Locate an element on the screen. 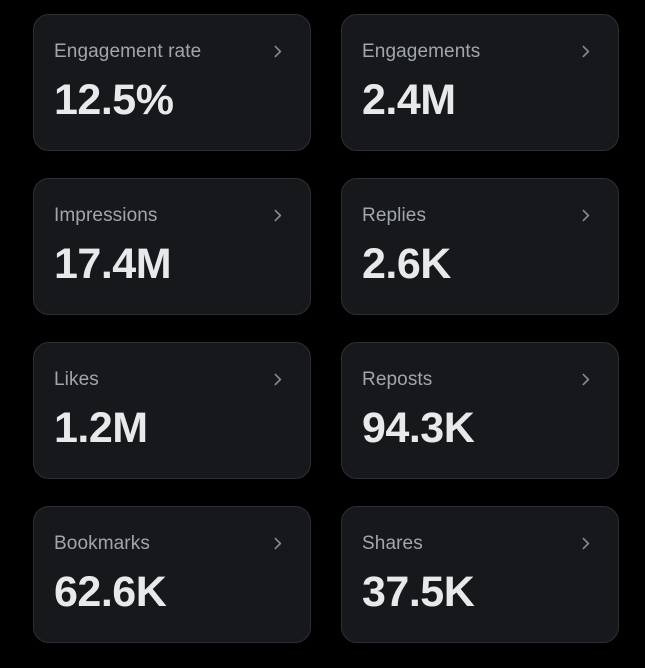  metric-card-reposts: Reposts 94.3K is located at coordinates (480, 410).